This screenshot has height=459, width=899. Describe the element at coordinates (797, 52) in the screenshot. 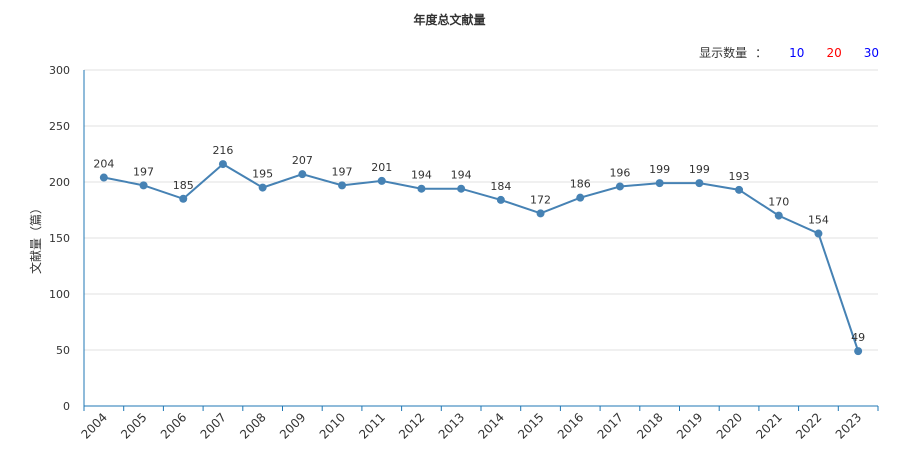

I see `display-count-option-10: 10` at that location.